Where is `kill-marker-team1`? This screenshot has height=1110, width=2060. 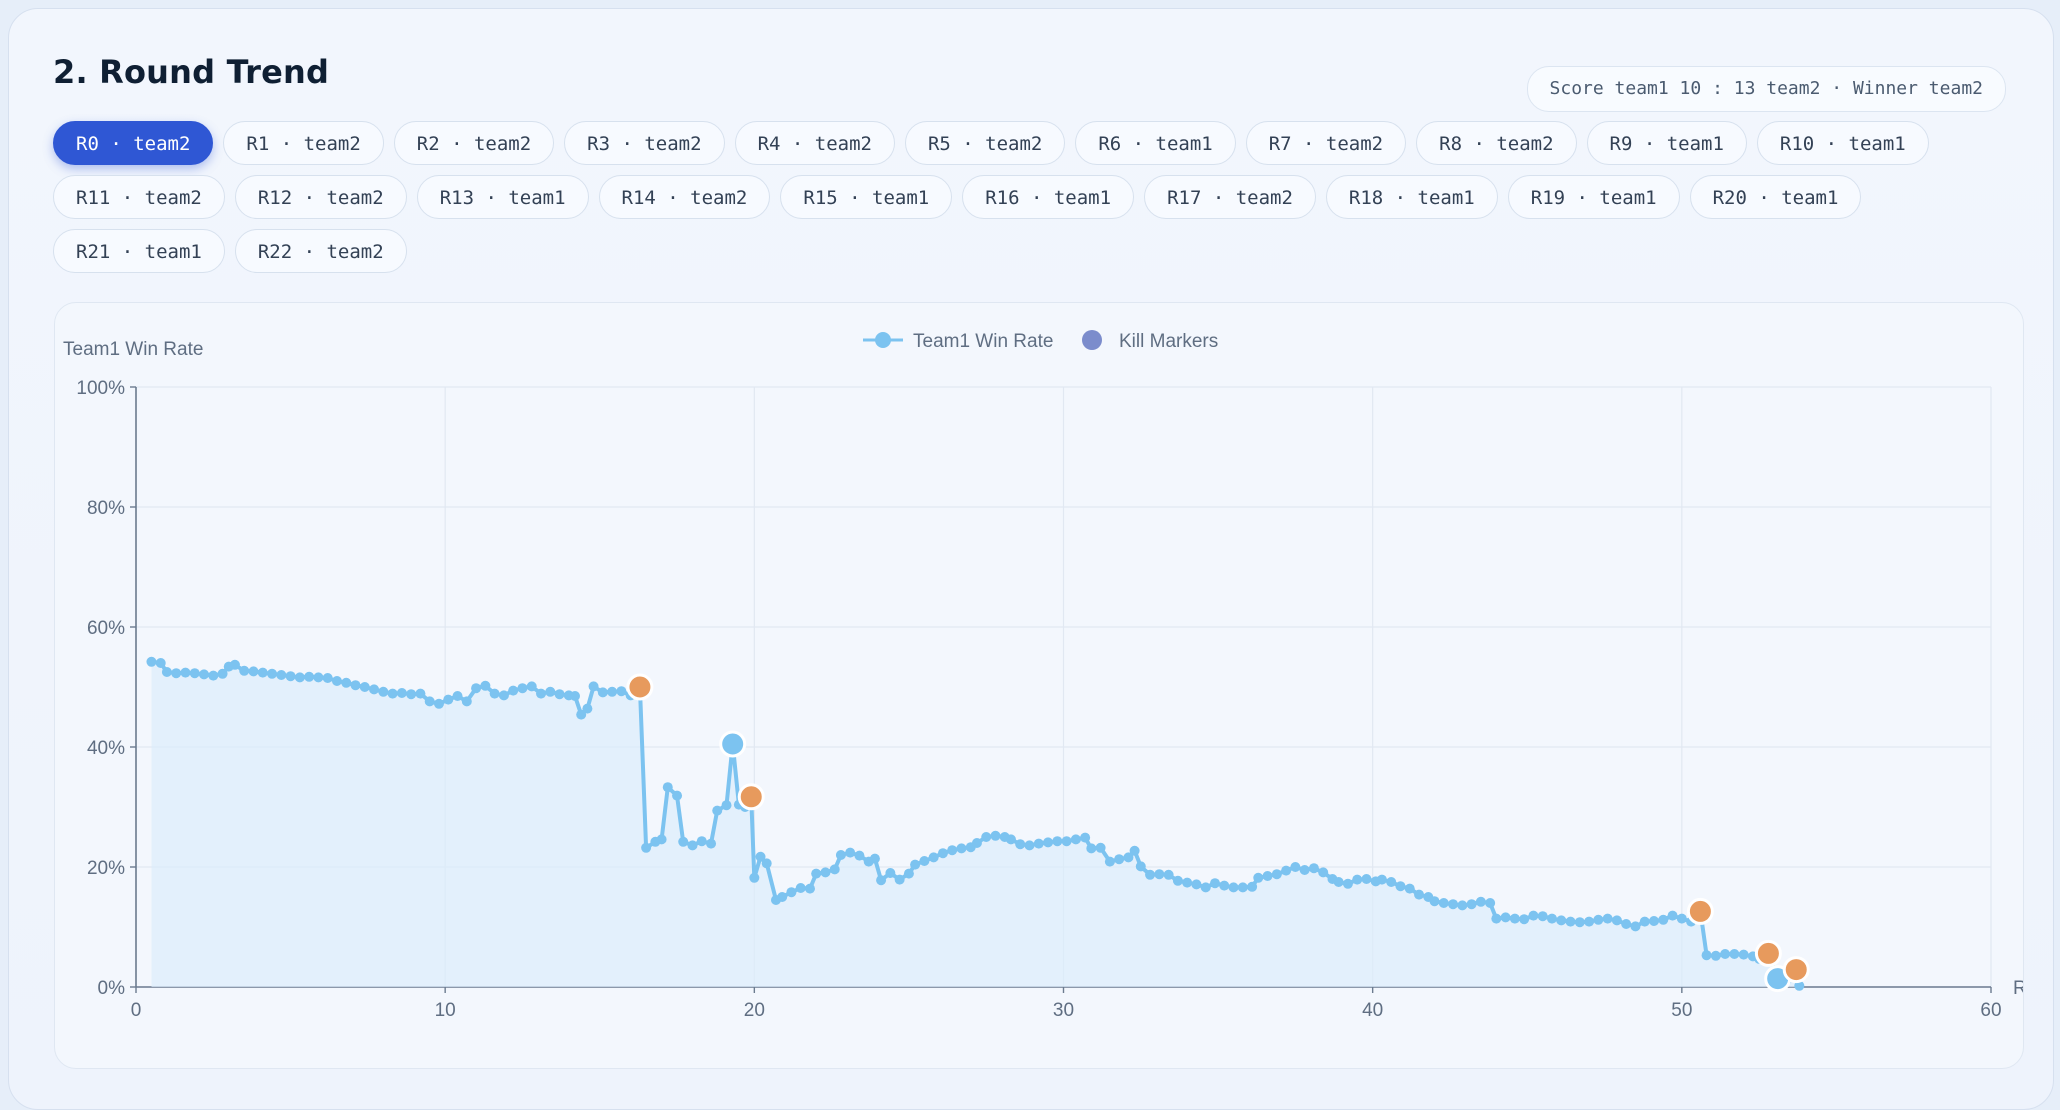
kill-marker-team1 is located at coordinates (733, 744).